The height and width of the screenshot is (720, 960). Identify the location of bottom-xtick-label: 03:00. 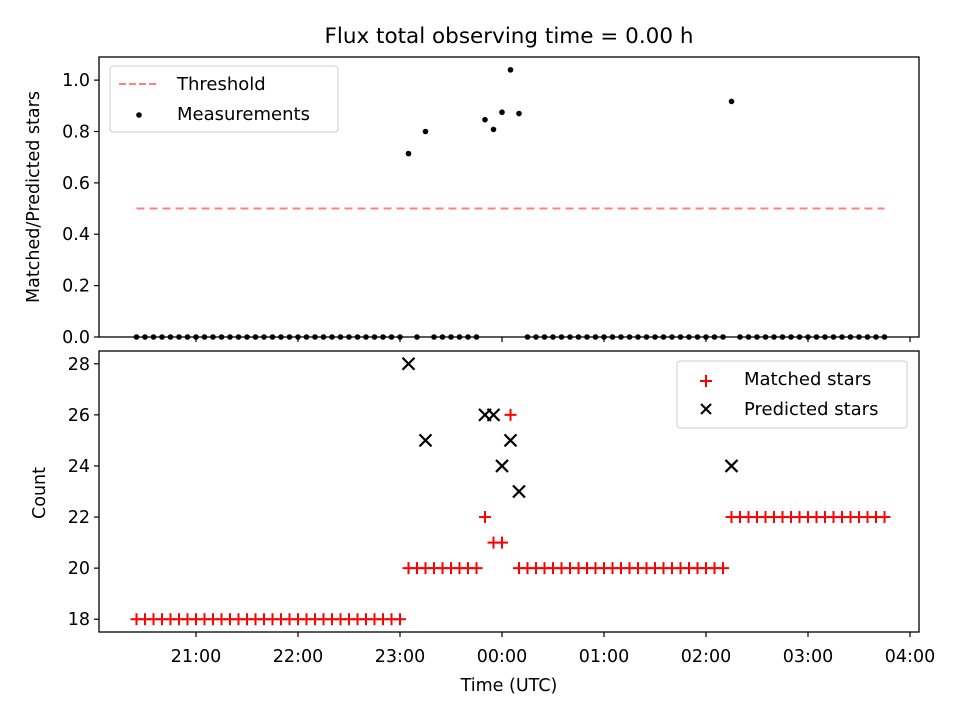
(808, 657).